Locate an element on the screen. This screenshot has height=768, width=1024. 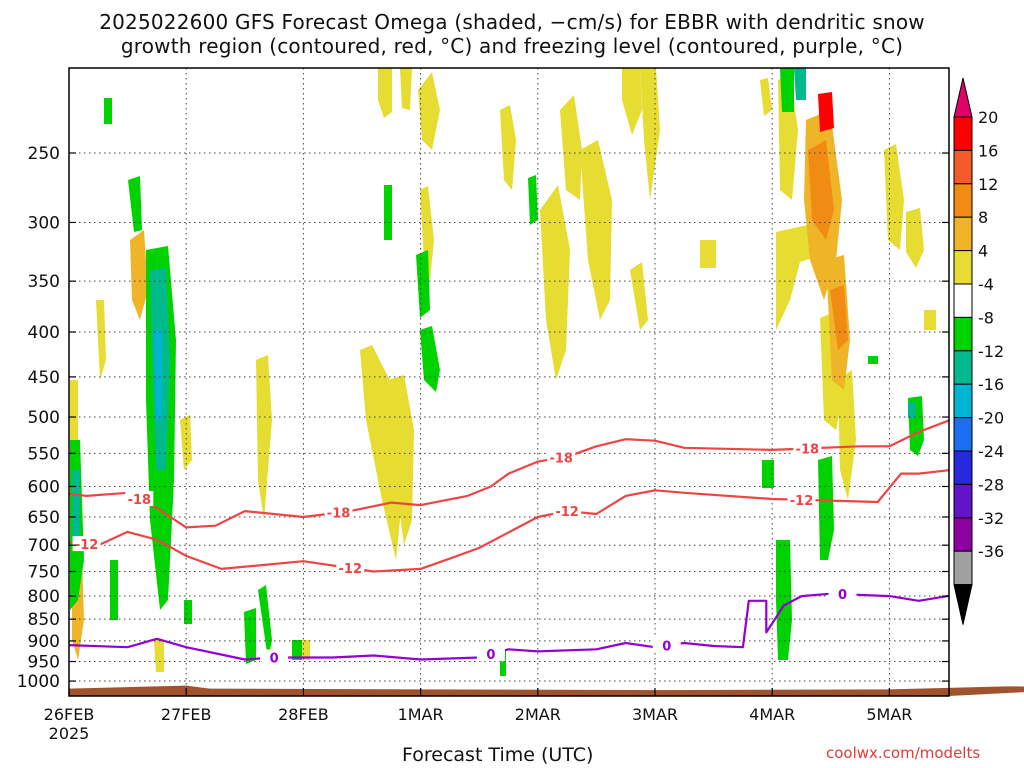
y-tick-label-600: 600 is located at coordinates (44, 487).